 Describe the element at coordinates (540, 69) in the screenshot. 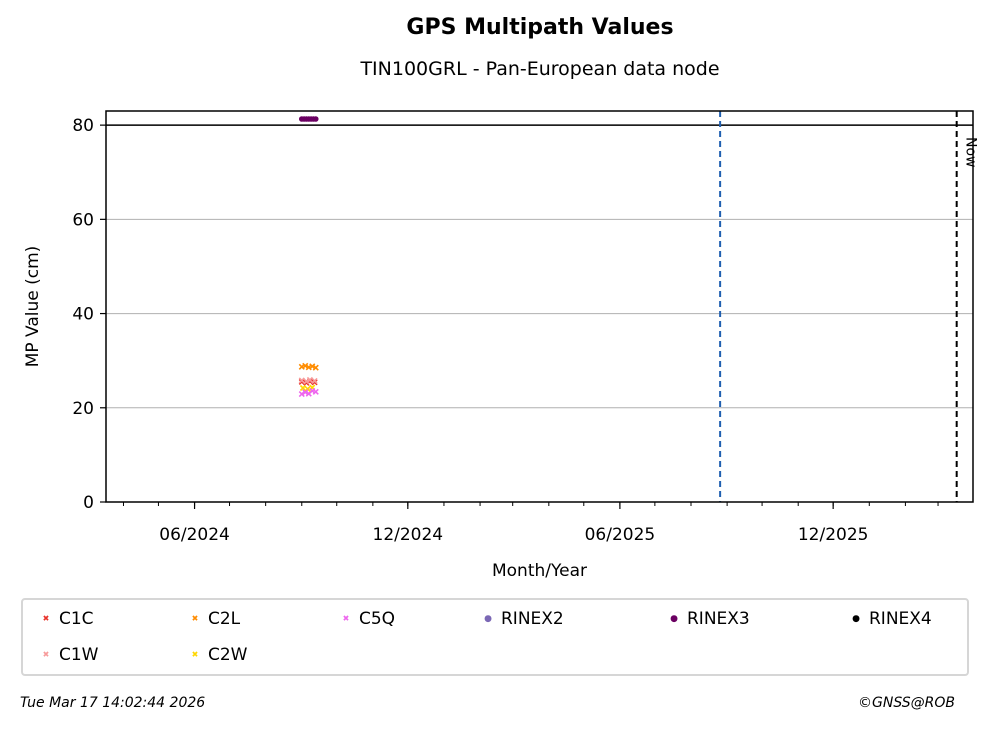

I see `chart-subtitle: TIN100GRL - Pan-European data node` at that location.